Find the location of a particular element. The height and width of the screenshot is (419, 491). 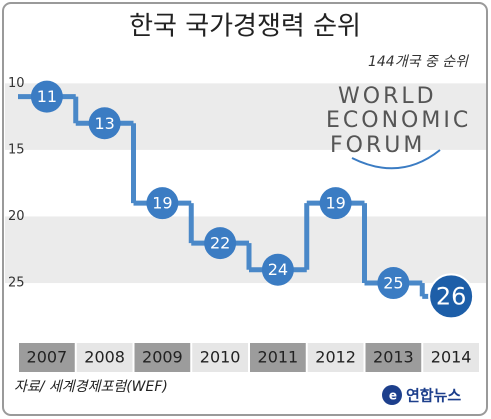

y-tick-label: 20 is located at coordinates (16, 216).